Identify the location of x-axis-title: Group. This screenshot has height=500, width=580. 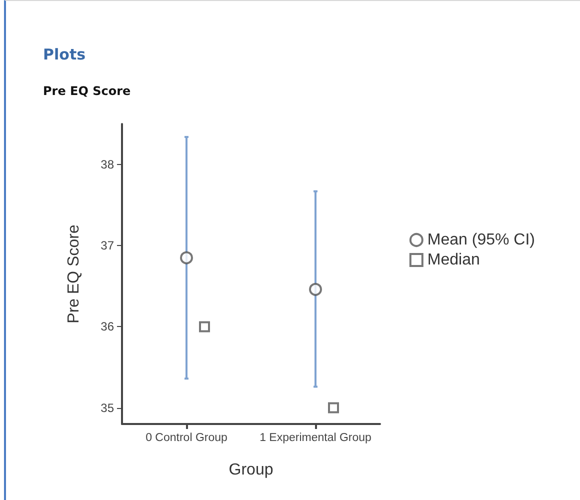
(251, 470).